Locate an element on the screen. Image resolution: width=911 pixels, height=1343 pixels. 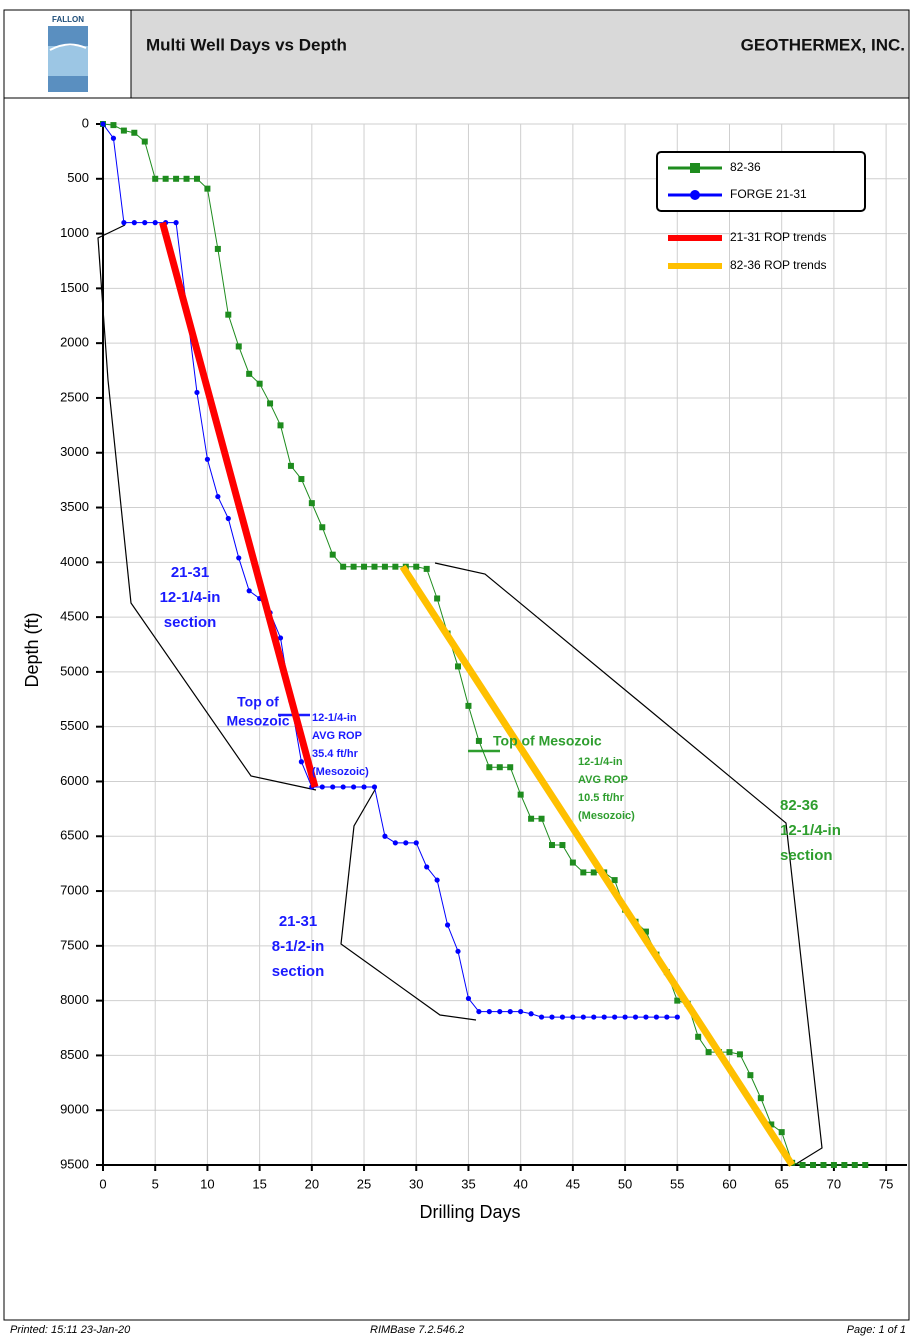
y-tick-label: 2000 is located at coordinates (74, 342).